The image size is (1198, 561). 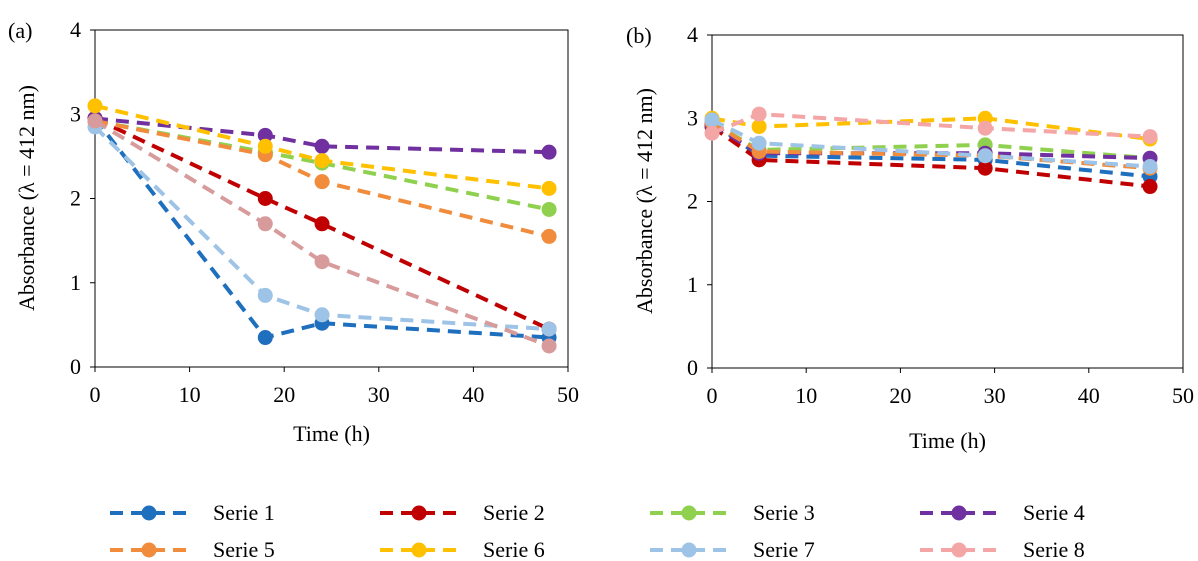 What do you see at coordinates (514, 512) in the screenshot?
I see `legend-label: Serie 2` at bounding box center [514, 512].